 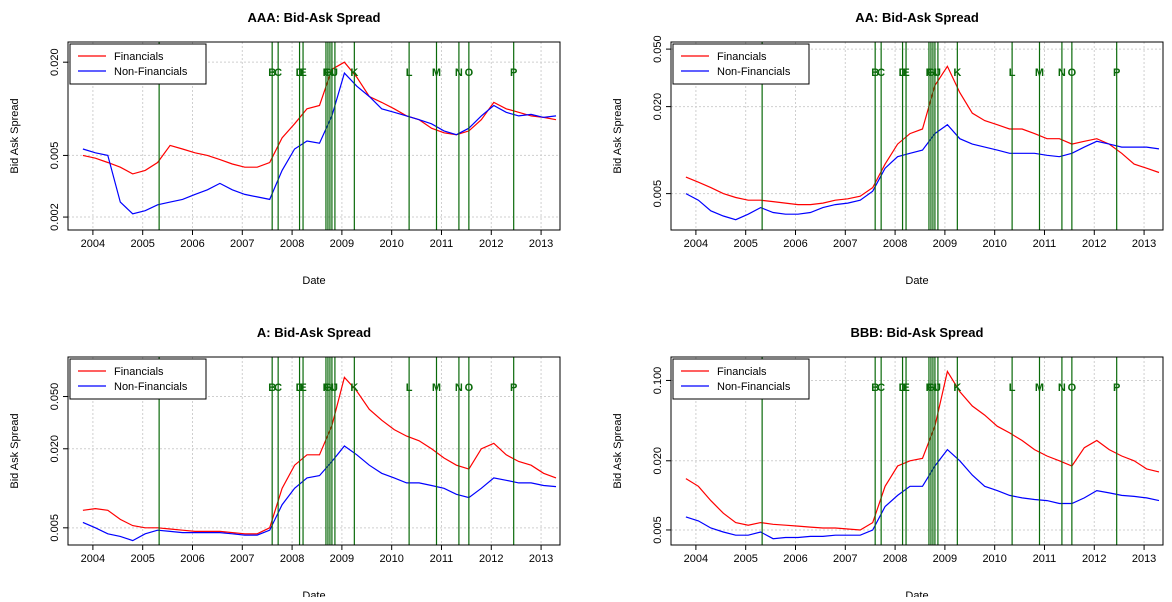 What do you see at coordinates (917, 17) in the screenshot?
I see `chart-title: AA: Bid-Ask Spread` at bounding box center [917, 17].